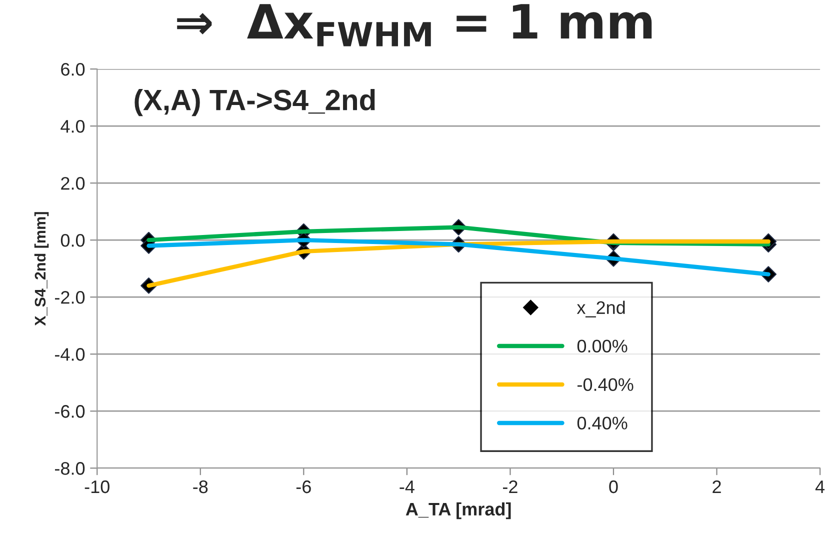 The image size is (830, 535). Describe the element at coordinates (606, 384) in the screenshot. I see `legend-label: -0.40%` at that location.